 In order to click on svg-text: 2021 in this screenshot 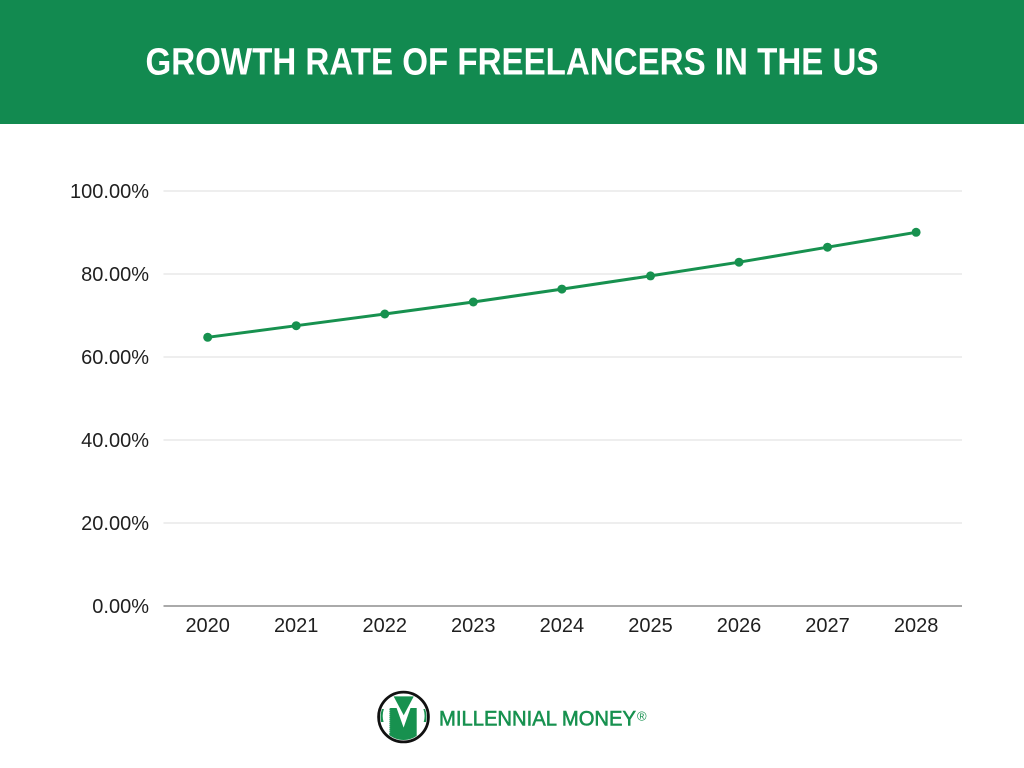, I will do `click(296, 626)`.